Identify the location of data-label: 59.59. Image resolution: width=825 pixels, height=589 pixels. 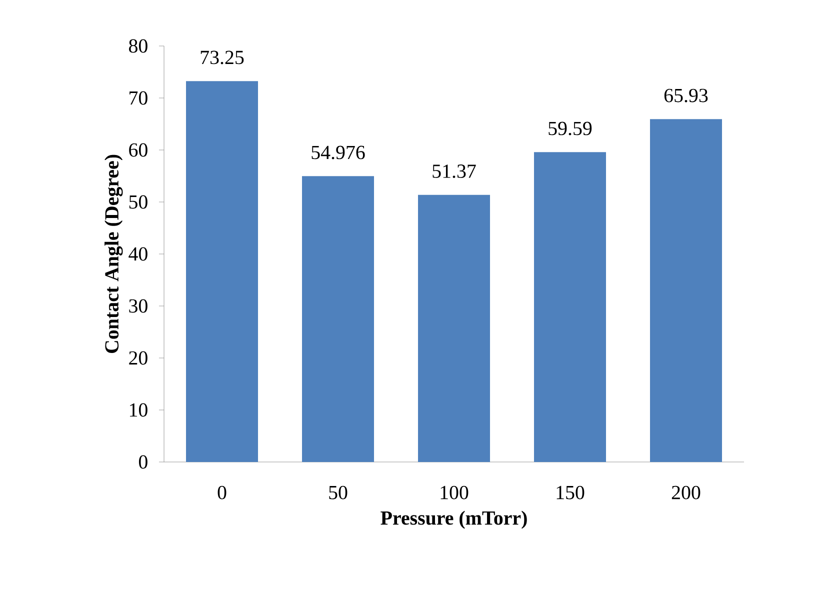
(570, 129).